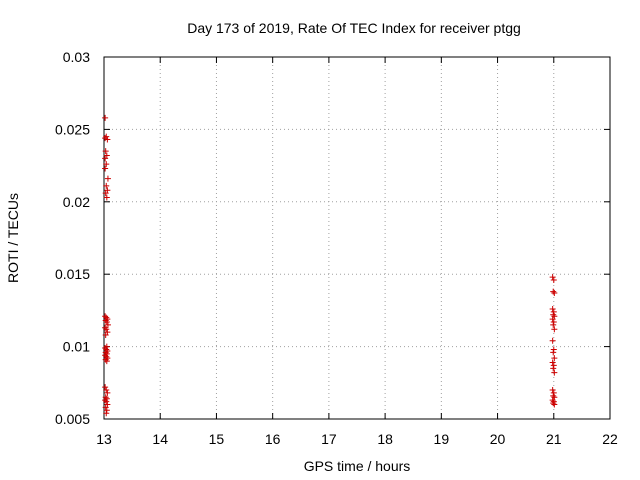 The image size is (640, 480). Describe the element at coordinates (72, 238) in the screenshot. I see `y-tick-labels: 0.005 0.01 0.015 0.02 0.025 0.03` at that location.